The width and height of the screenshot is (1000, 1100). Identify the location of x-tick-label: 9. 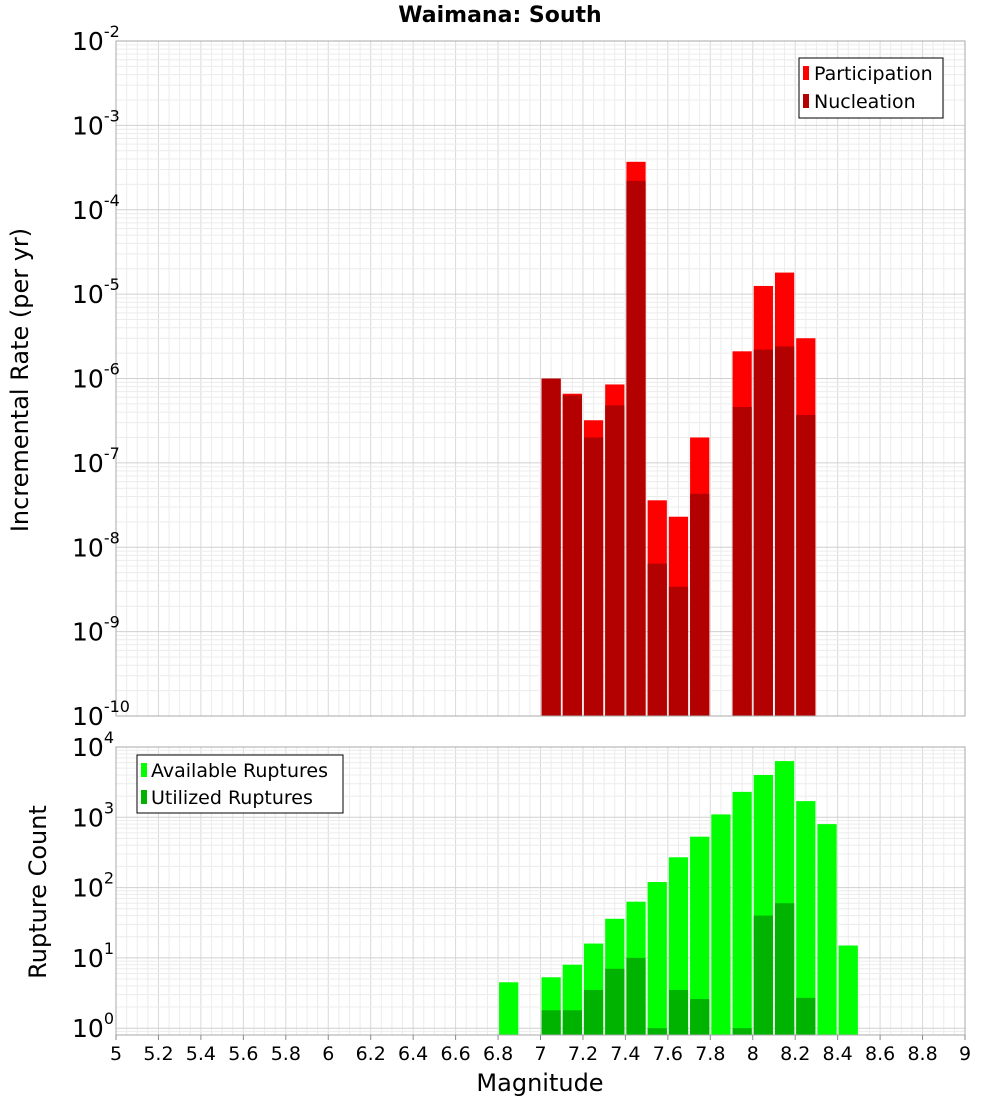
(965, 1054).